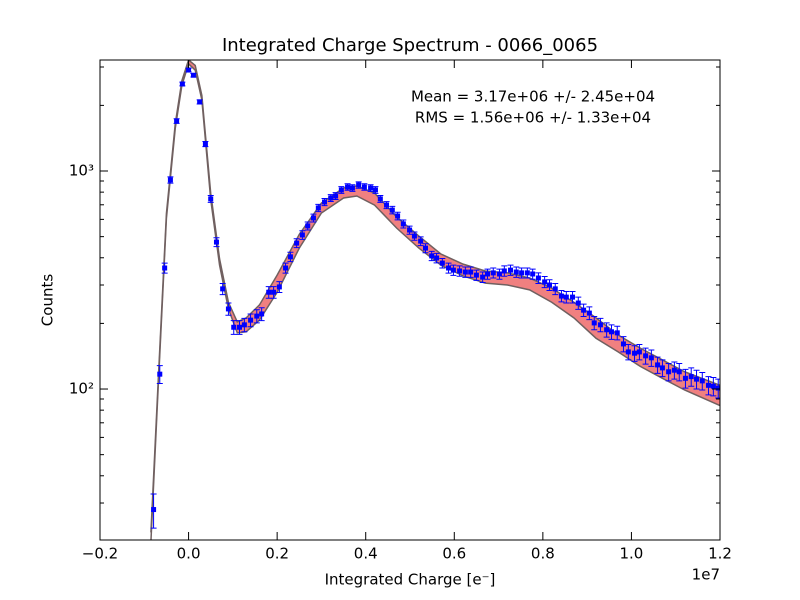  What do you see at coordinates (706, 575) in the screenshot?
I see `x-offset-label: 1e7` at bounding box center [706, 575].